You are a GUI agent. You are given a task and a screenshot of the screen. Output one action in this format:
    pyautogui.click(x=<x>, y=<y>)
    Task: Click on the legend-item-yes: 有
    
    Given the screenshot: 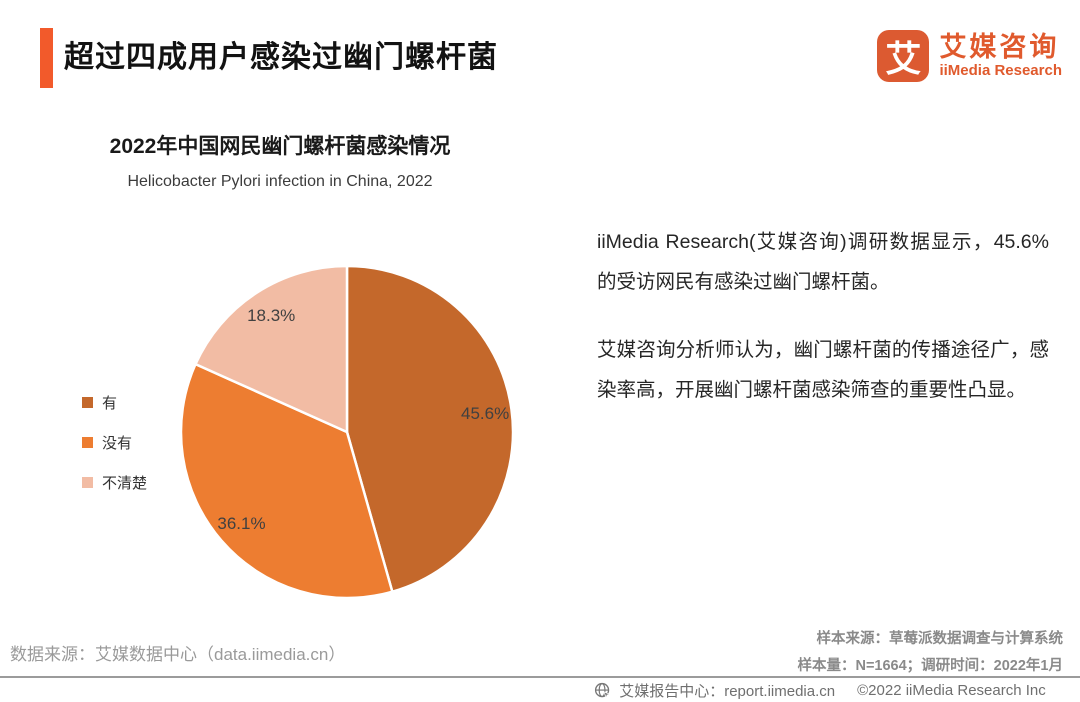 What is the action you would take?
    pyautogui.click(x=114, y=402)
    